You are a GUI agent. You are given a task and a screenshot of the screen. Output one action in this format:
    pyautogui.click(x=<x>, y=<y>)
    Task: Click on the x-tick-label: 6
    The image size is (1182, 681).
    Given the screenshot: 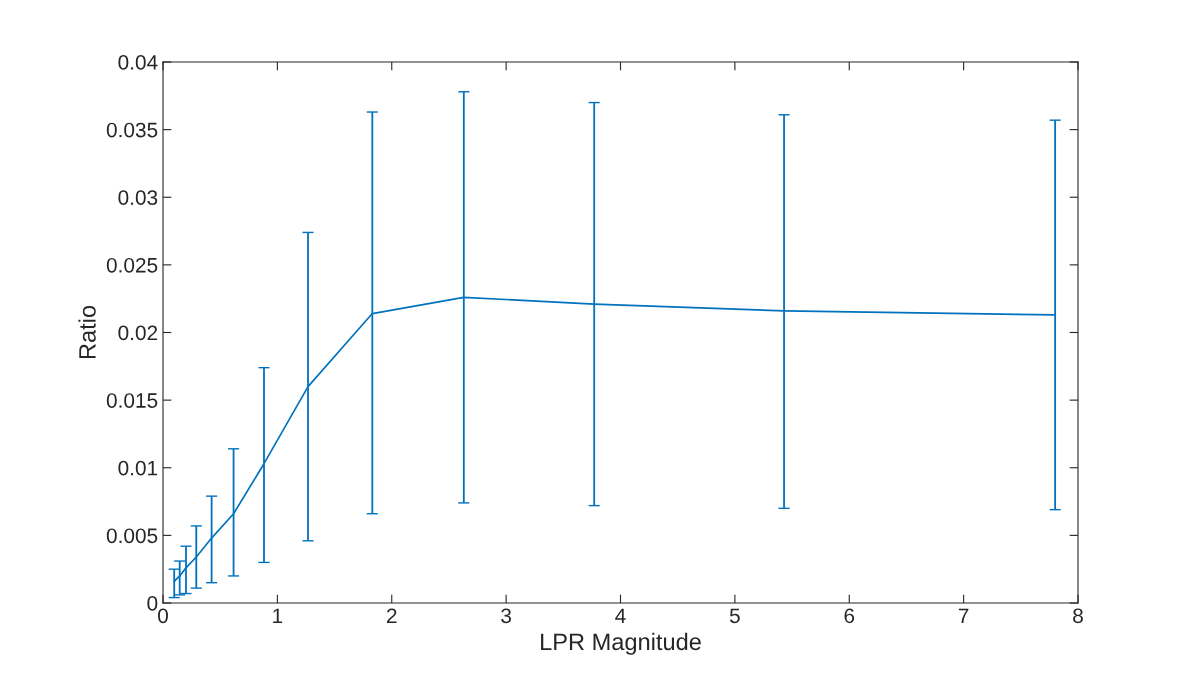 What is the action you would take?
    pyautogui.click(x=849, y=616)
    